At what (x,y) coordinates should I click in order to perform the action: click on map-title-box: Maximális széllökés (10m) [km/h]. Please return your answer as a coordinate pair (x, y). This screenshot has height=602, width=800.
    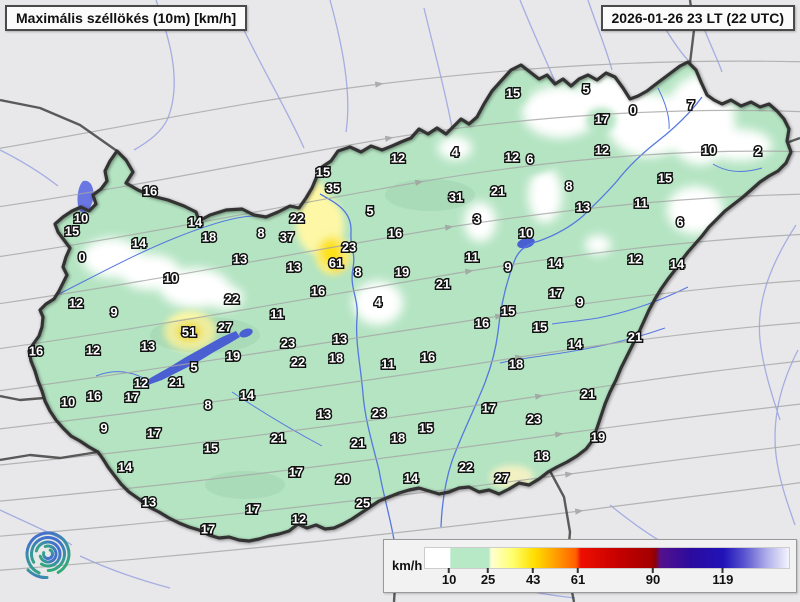
    Looking at the image, I should click on (126, 18).